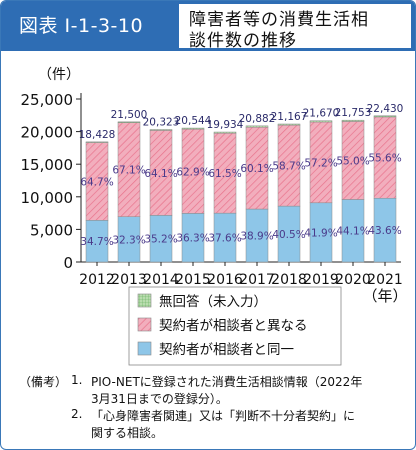  What do you see at coordinates (47, 198) in the screenshot?
I see `y-tick-label: 10,000` at bounding box center [47, 198].